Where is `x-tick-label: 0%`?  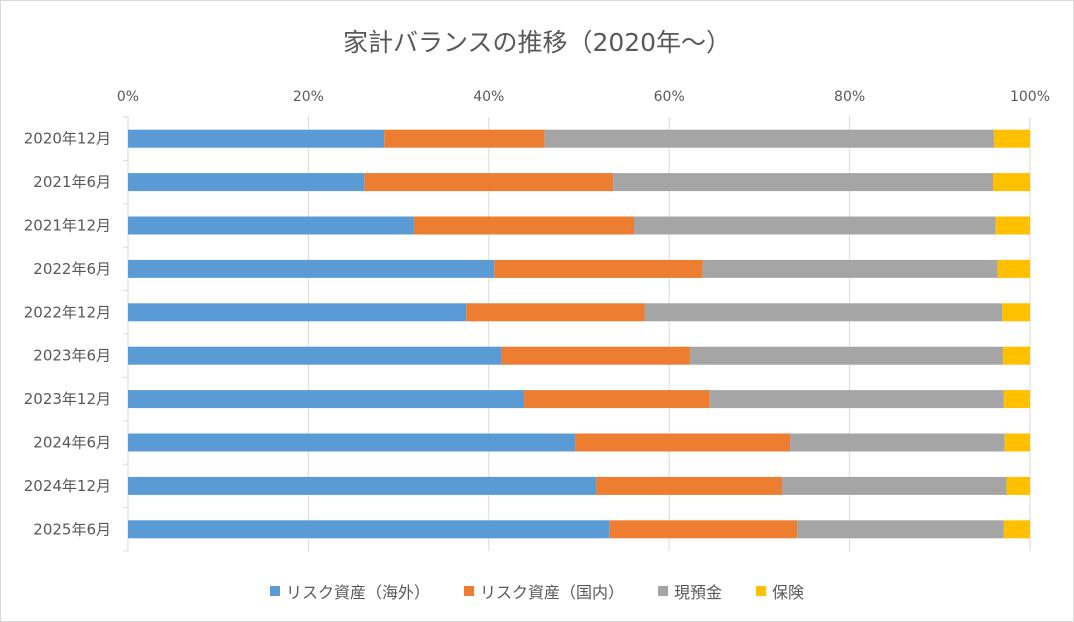 x-tick-label: 0% is located at coordinates (128, 97).